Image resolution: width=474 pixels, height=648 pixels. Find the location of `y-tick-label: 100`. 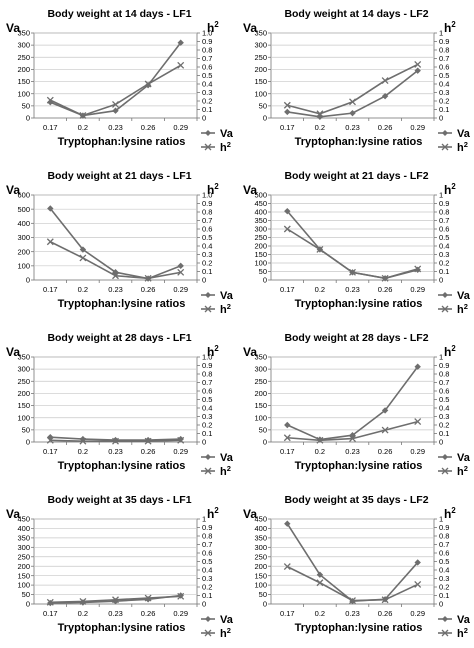

y-tick-label: 100 is located at coordinates (260, 263).